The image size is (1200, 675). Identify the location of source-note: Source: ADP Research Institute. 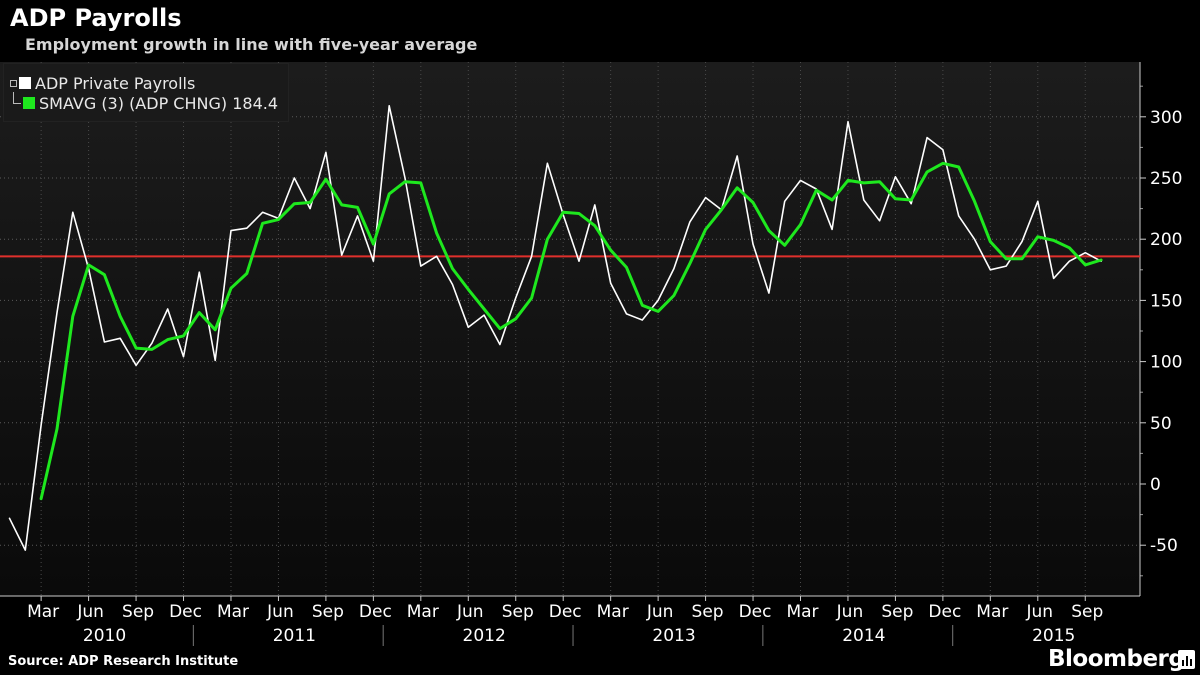
(123, 661).